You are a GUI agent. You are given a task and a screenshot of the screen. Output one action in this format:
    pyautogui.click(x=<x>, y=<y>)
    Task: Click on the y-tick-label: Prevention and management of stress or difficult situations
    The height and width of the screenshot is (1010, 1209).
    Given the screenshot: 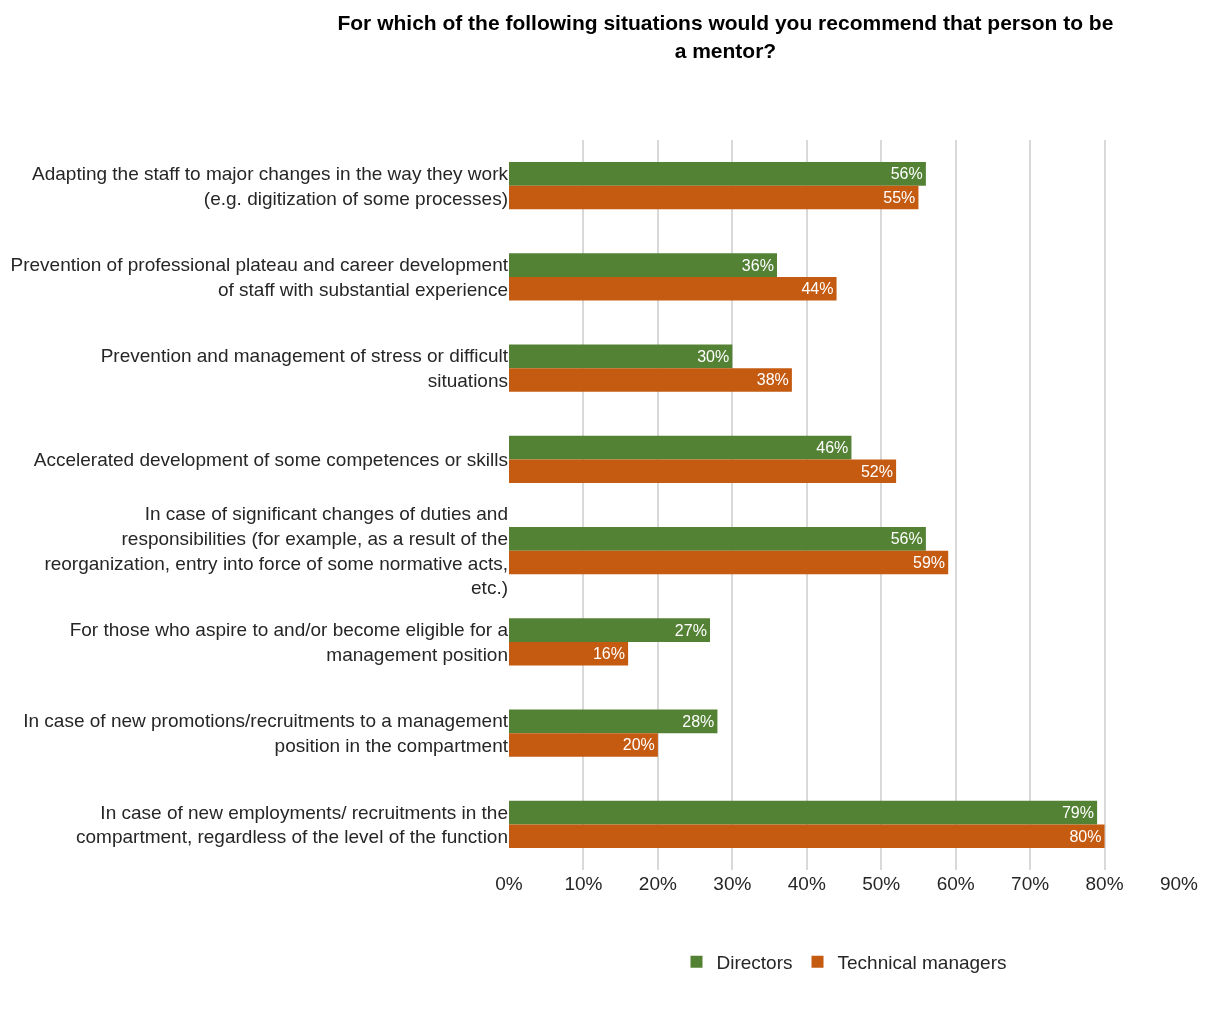 What is the action you would take?
    pyautogui.click(x=304, y=368)
    